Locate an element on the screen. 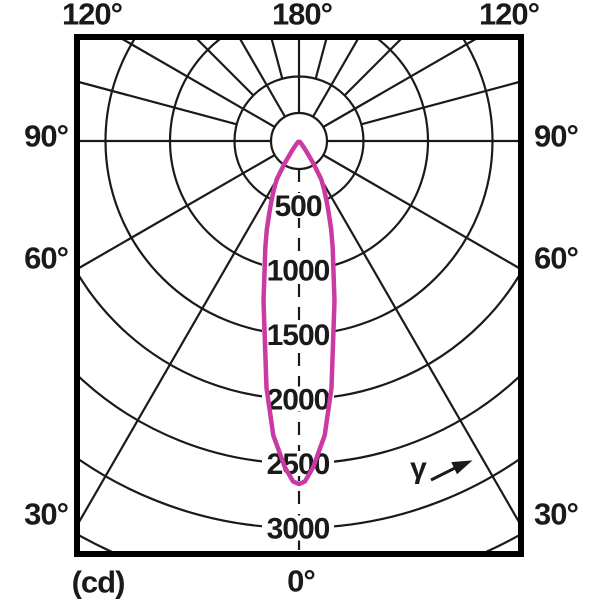  angle-label-right-90: 90° is located at coordinates (556, 136).